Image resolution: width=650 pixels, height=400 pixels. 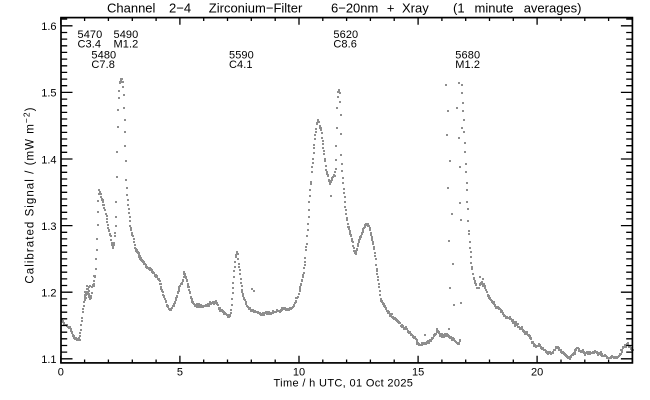 What do you see at coordinates (415, 7) in the screenshot?
I see `svg-text: Xray` at bounding box center [415, 7].